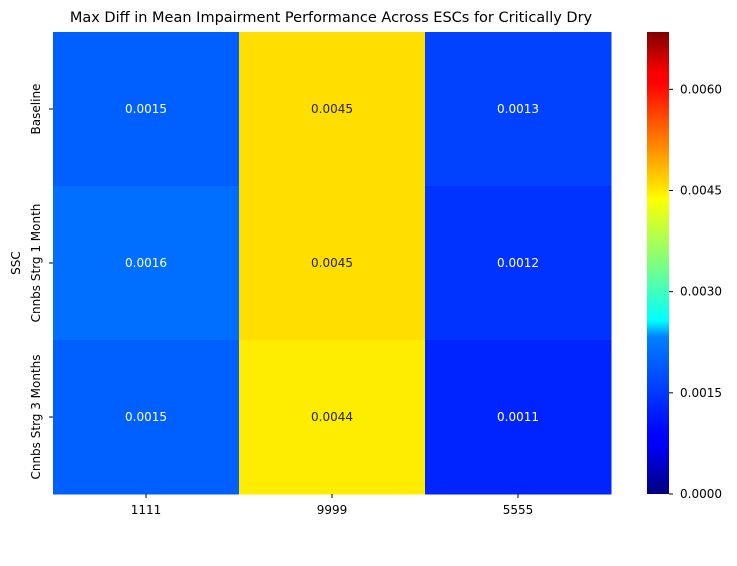  Describe the element at coordinates (701, 393) in the screenshot. I see `colorbar-tick-label: 0.0015` at that location.